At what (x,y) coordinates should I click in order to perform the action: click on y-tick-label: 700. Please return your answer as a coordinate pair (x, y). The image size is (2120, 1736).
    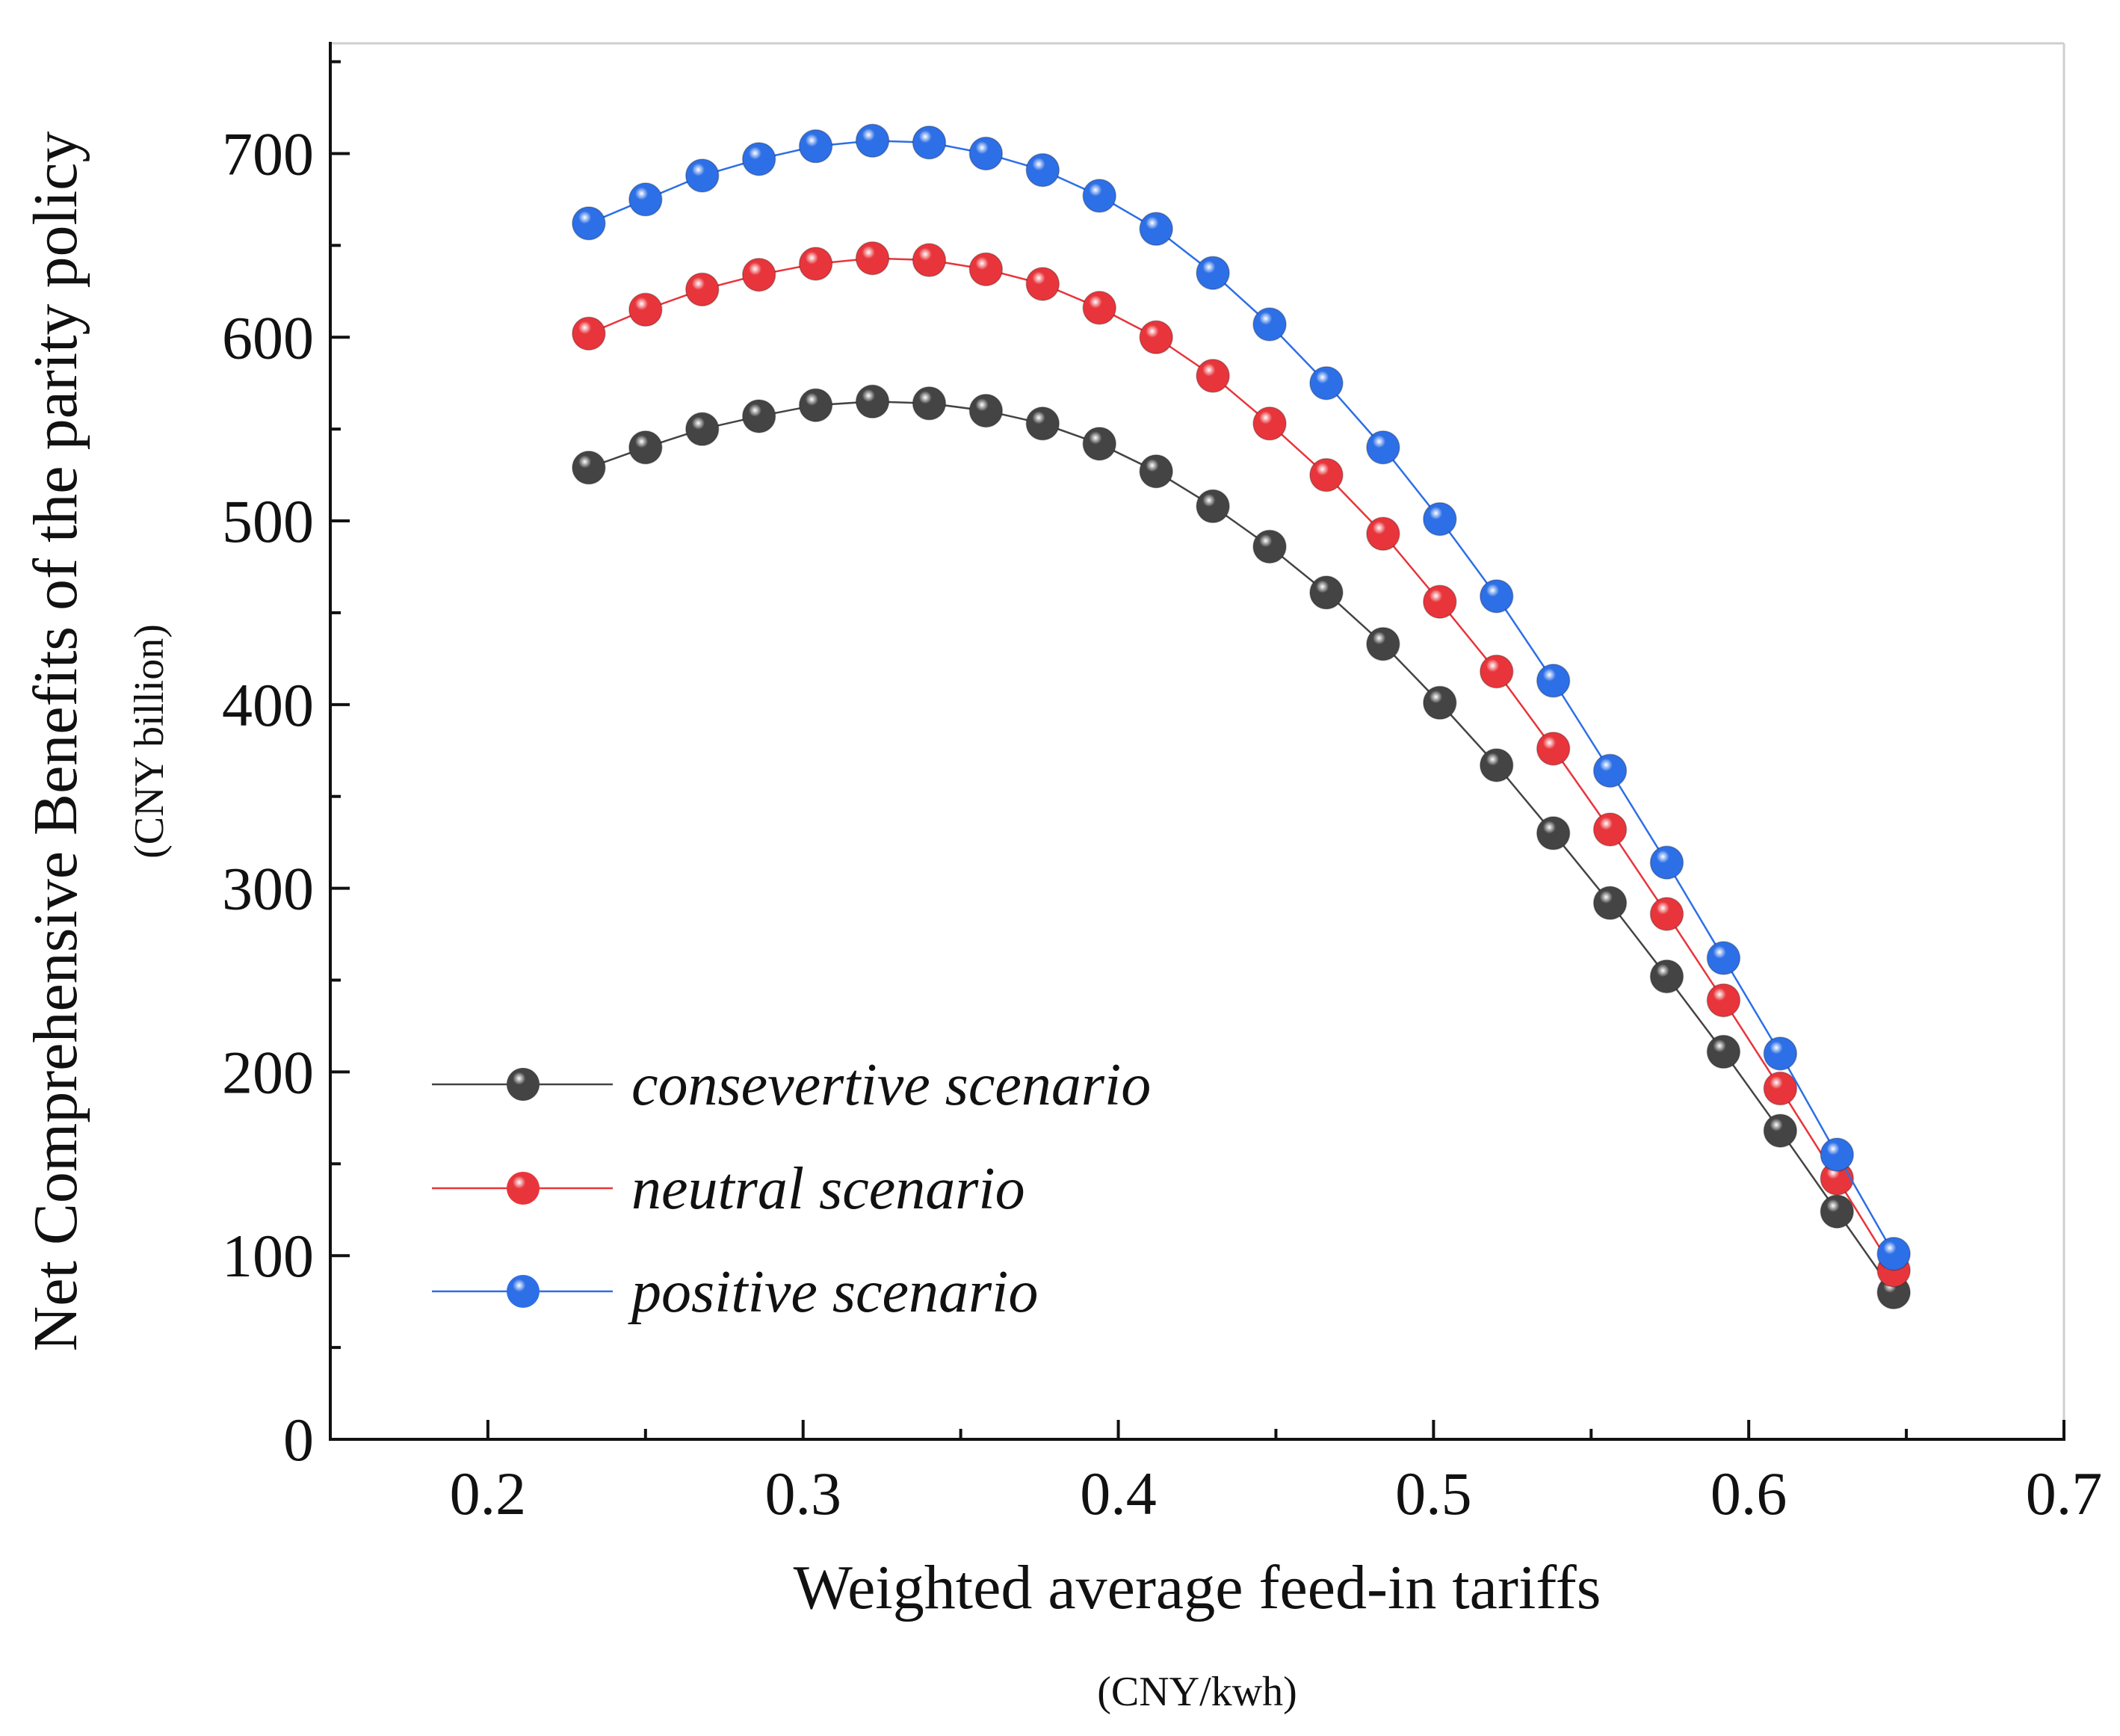
    Looking at the image, I should click on (268, 154).